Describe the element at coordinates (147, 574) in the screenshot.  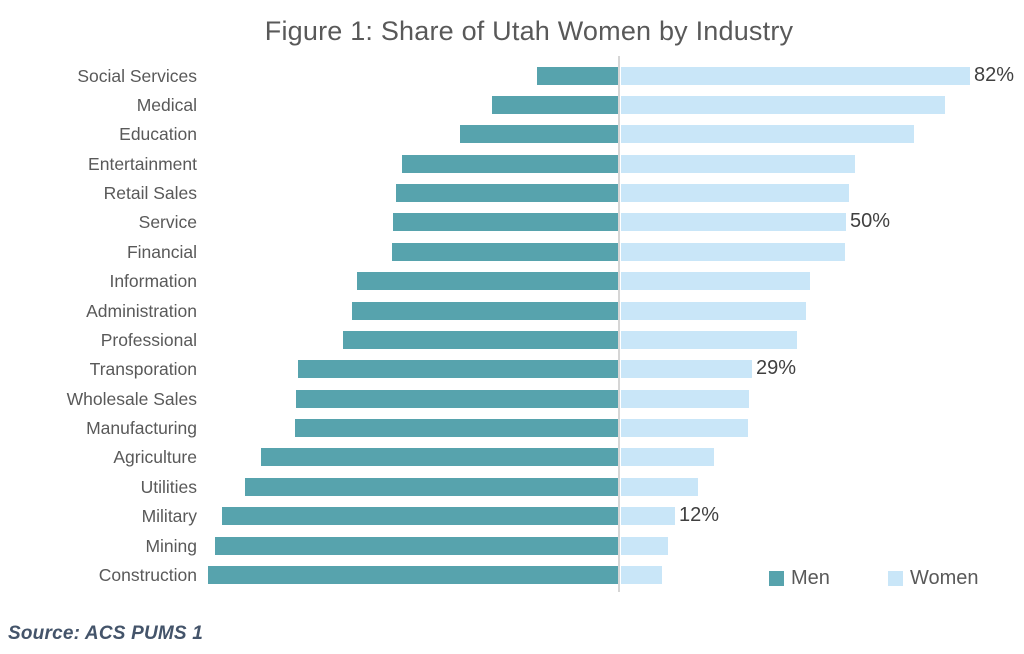
I see `category-label: Construction` at that location.